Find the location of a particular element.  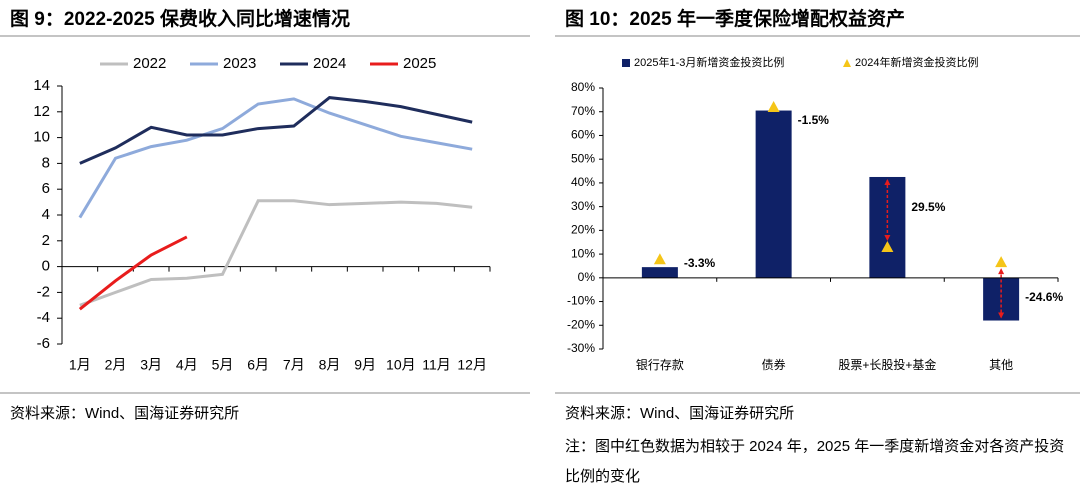

y-tick-label: -30% is located at coordinates (581, 348).